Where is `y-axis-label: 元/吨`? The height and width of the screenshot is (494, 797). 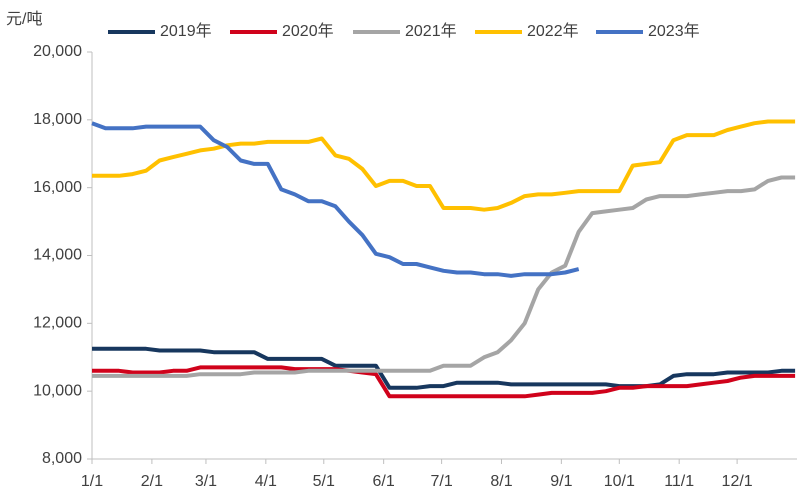
y-axis-label: 元/吨 is located at coordinates (24, 19).